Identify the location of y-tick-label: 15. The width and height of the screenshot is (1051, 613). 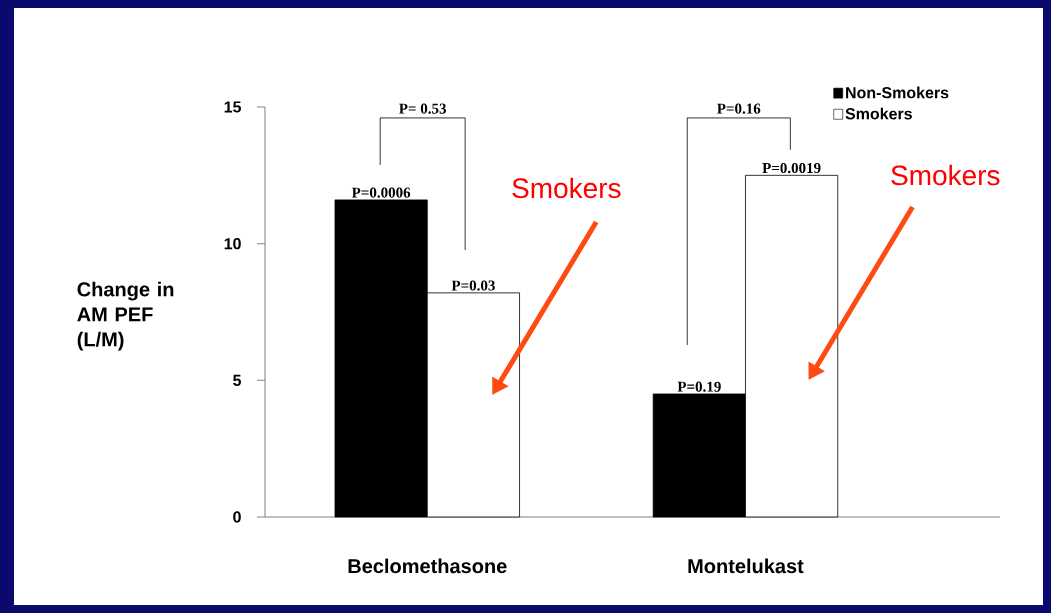
(233, 107).